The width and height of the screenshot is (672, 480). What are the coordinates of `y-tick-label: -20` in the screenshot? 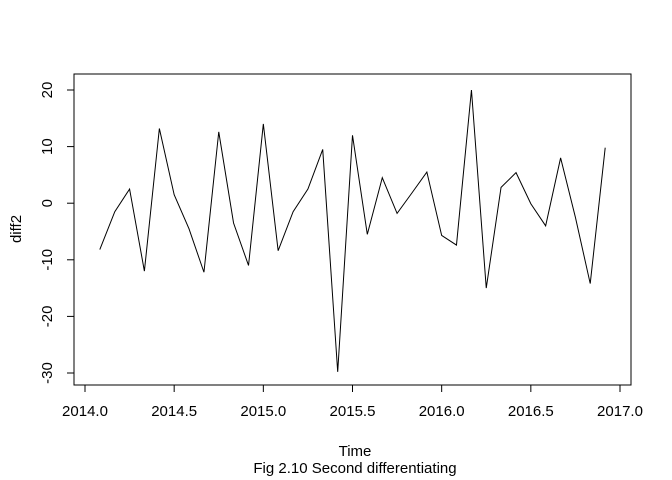 It's located at (47, 317).